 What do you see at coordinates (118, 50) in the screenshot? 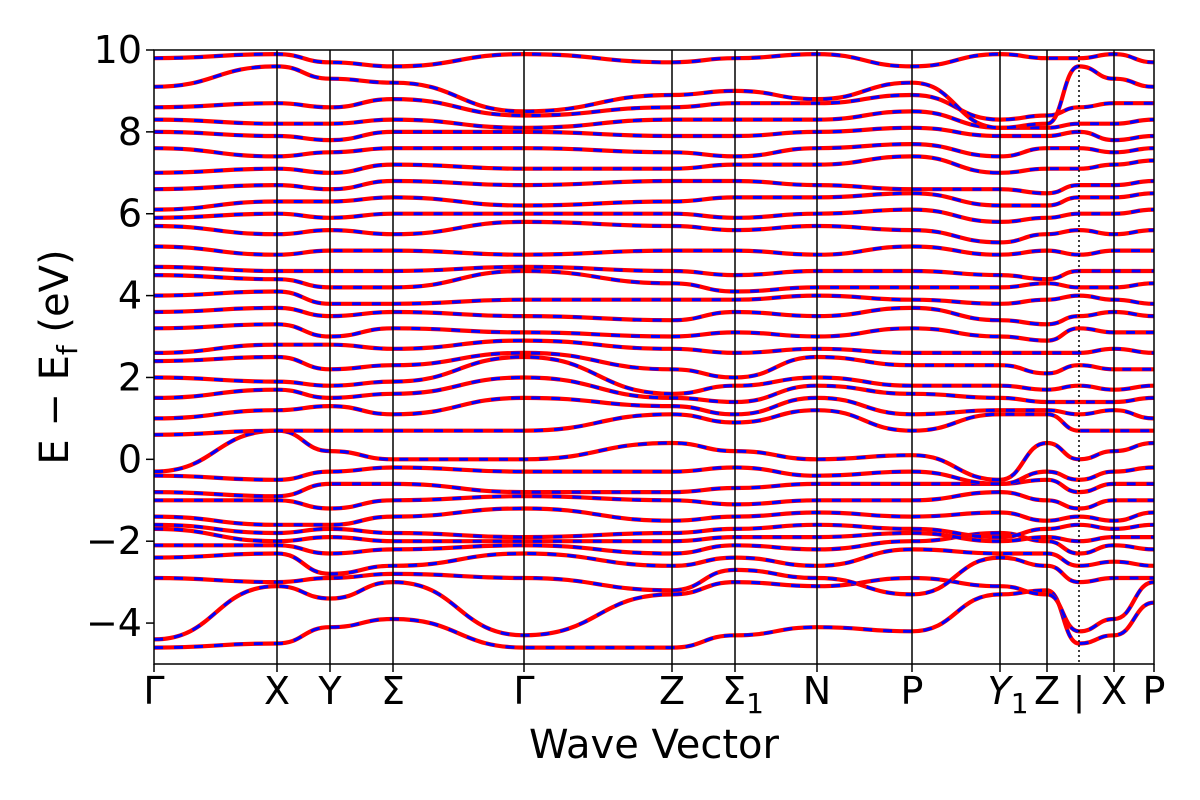
I see `y-tick-label: 10` at bounding box center [118, 50].